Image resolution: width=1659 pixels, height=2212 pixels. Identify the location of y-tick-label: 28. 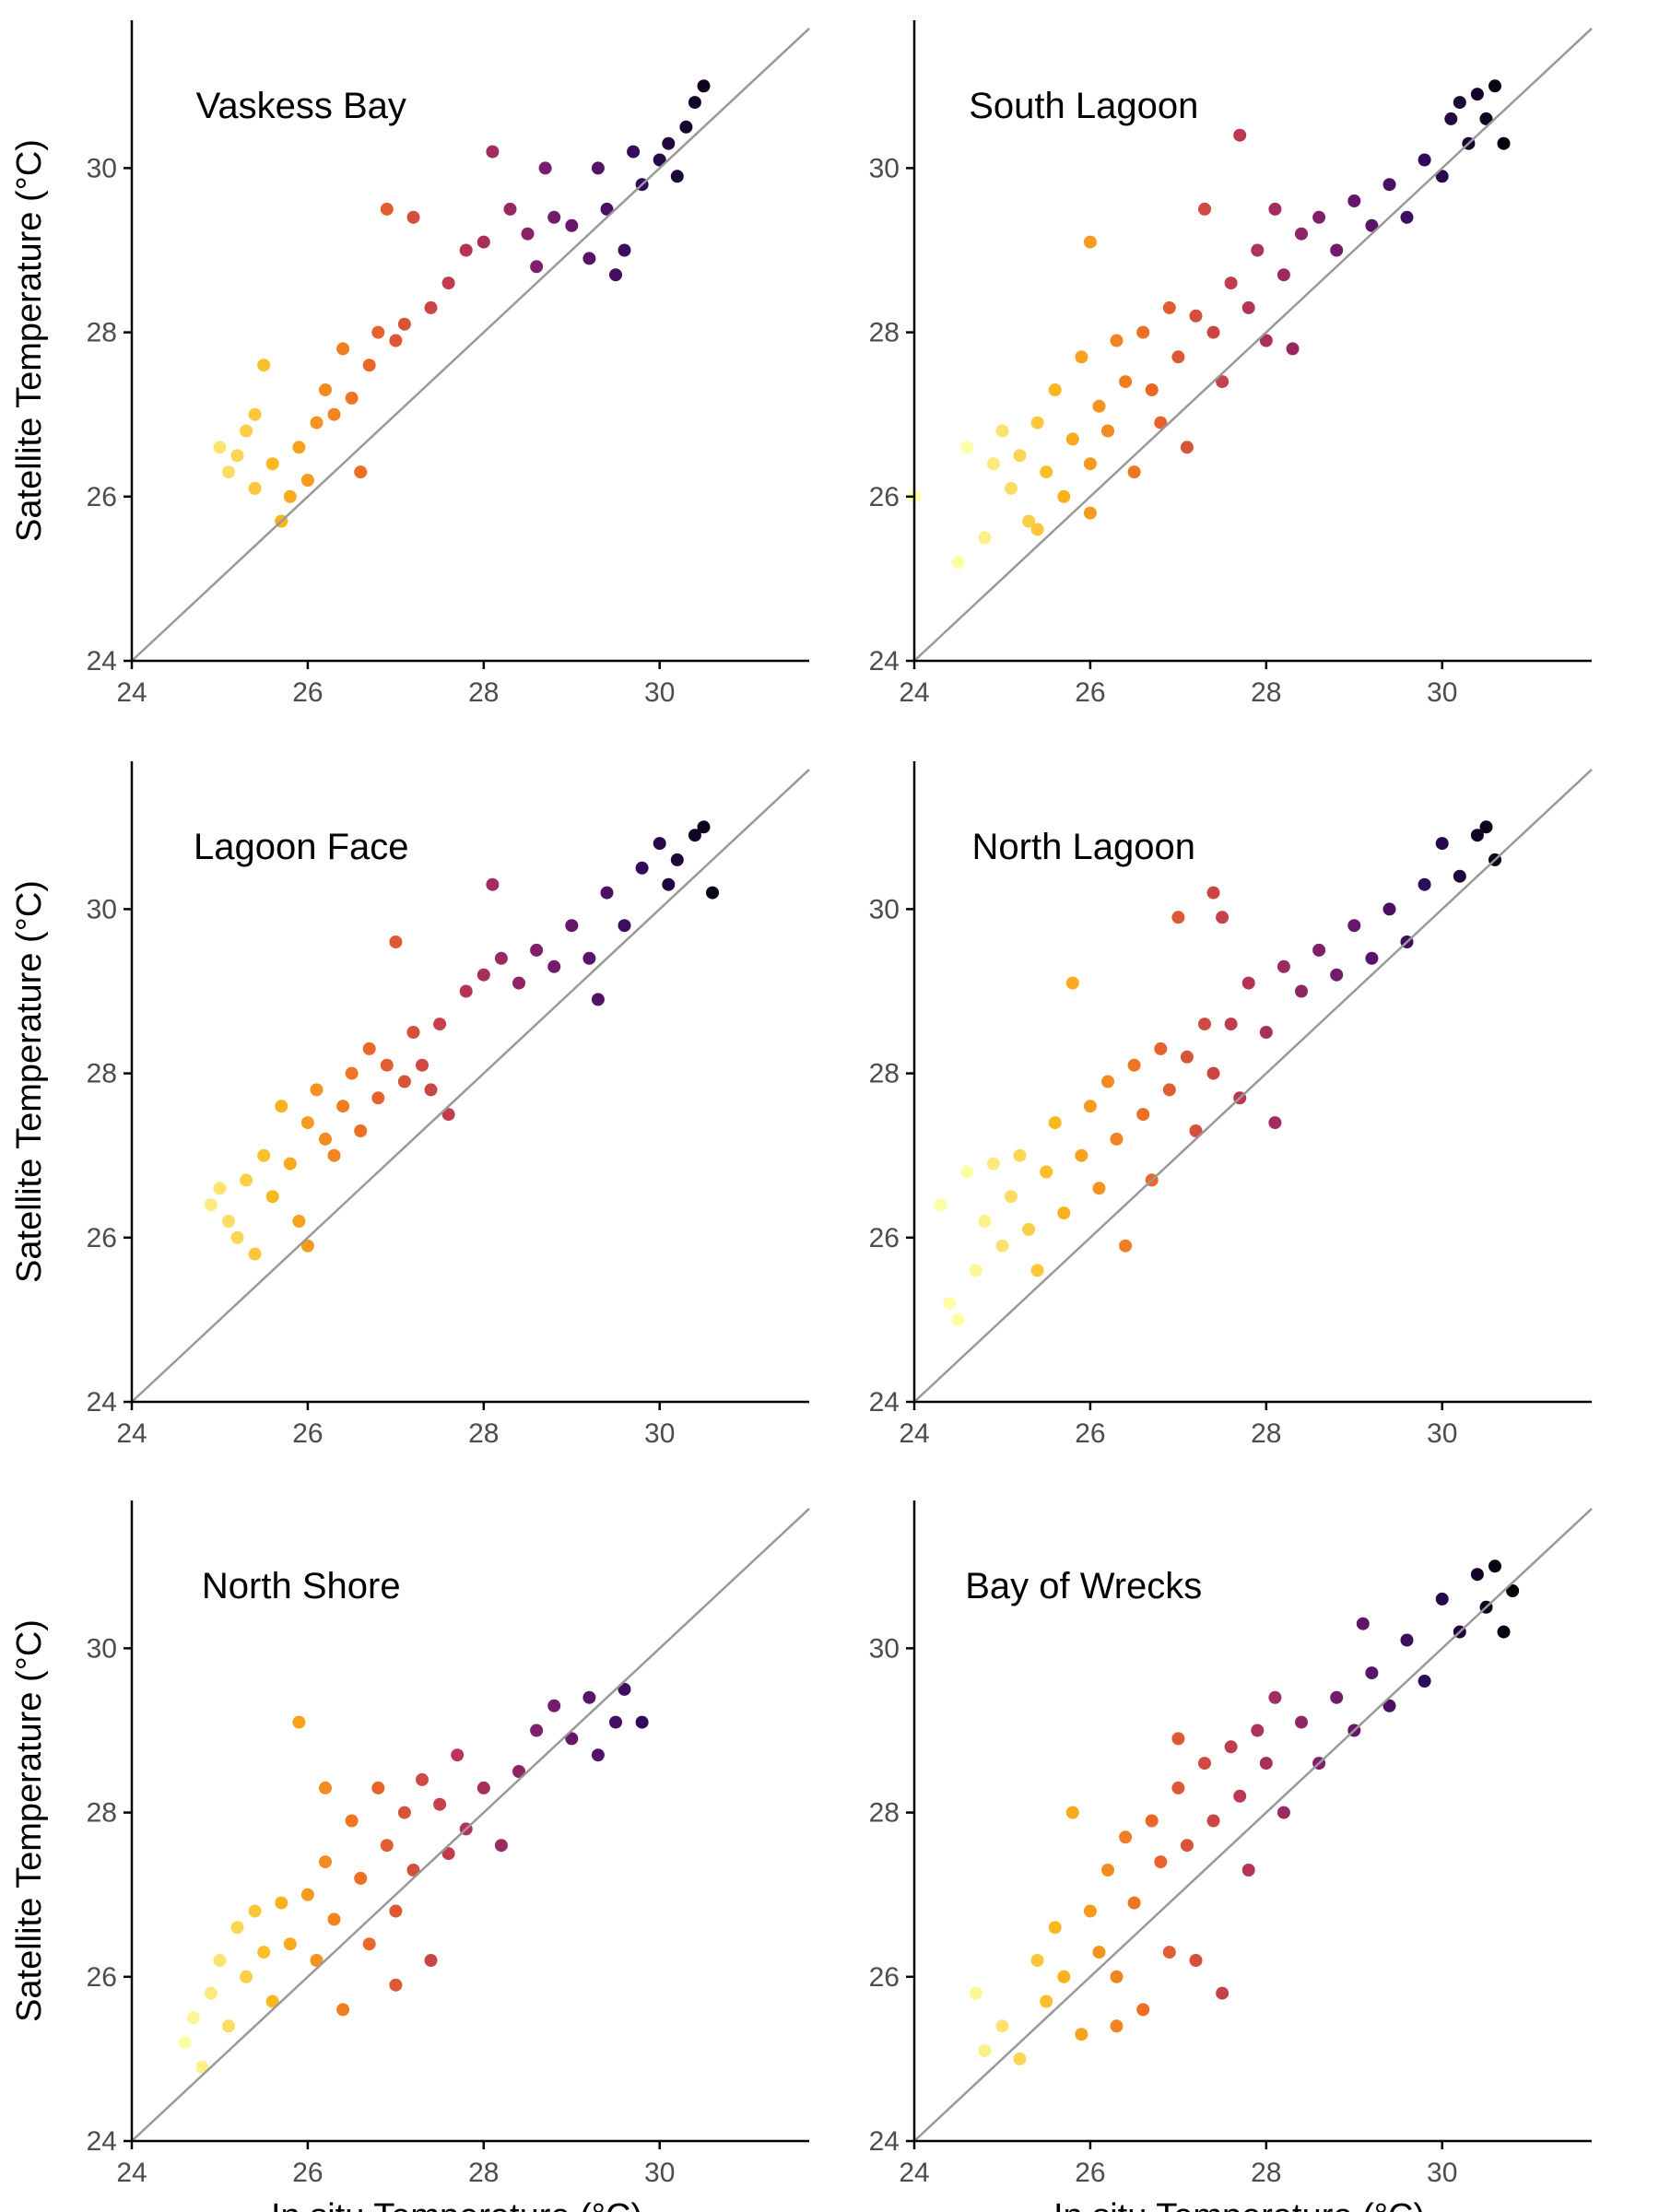
(884, 1074).